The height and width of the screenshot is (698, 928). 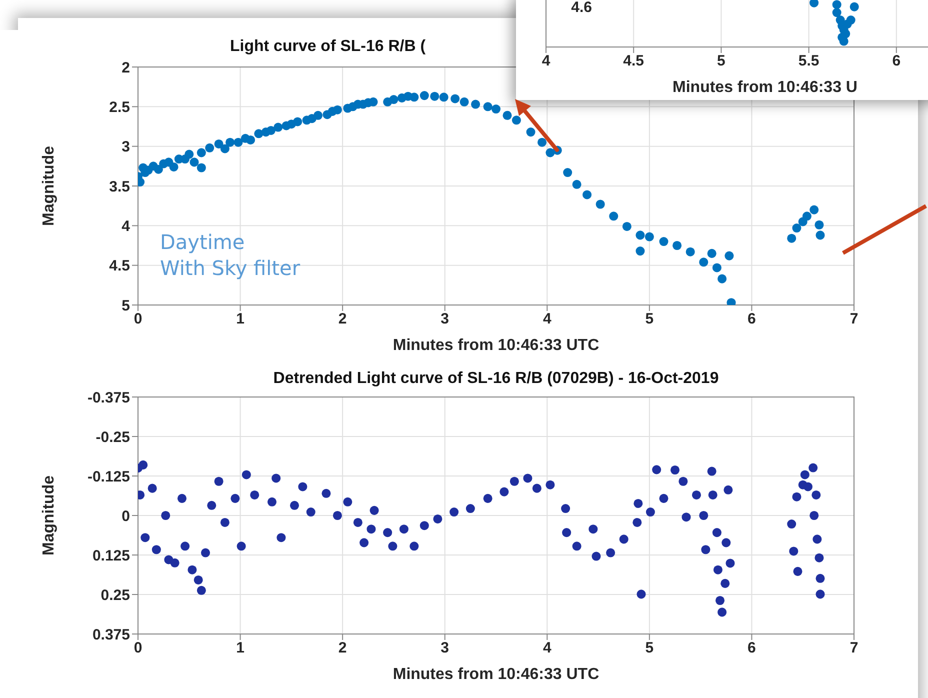 What do you see at coordinates (496, 379) in the screenshot?
I see `chart-title: Detrended Light curve of SL-16 R/B (07029B) - 16-Oct-2019` at bounding box center [496, 379].